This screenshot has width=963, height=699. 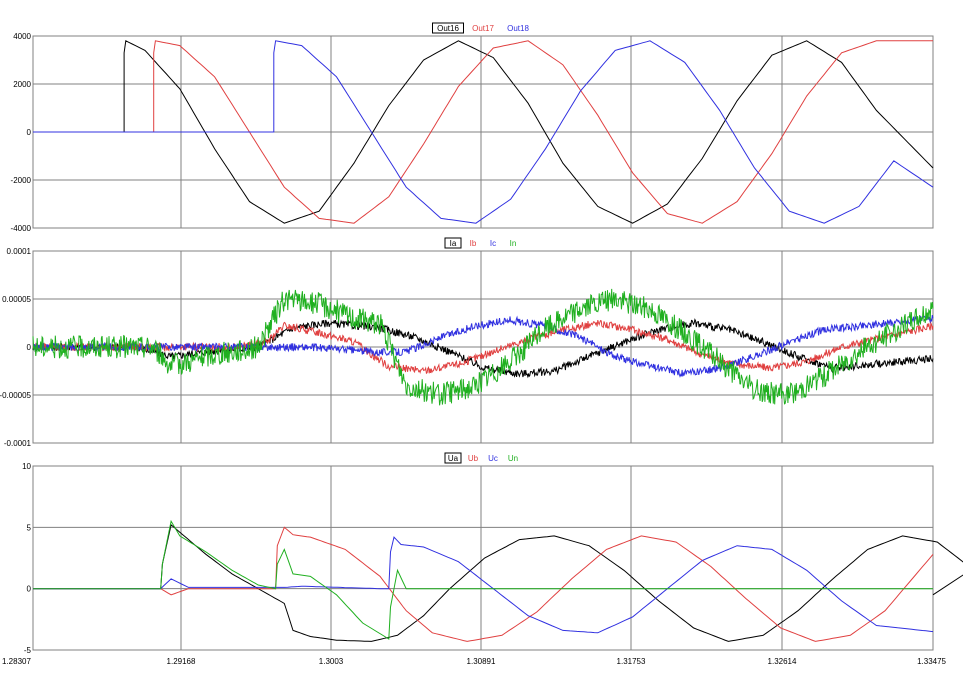 I want to click on series-line-ia, so click(x=483, y=348).